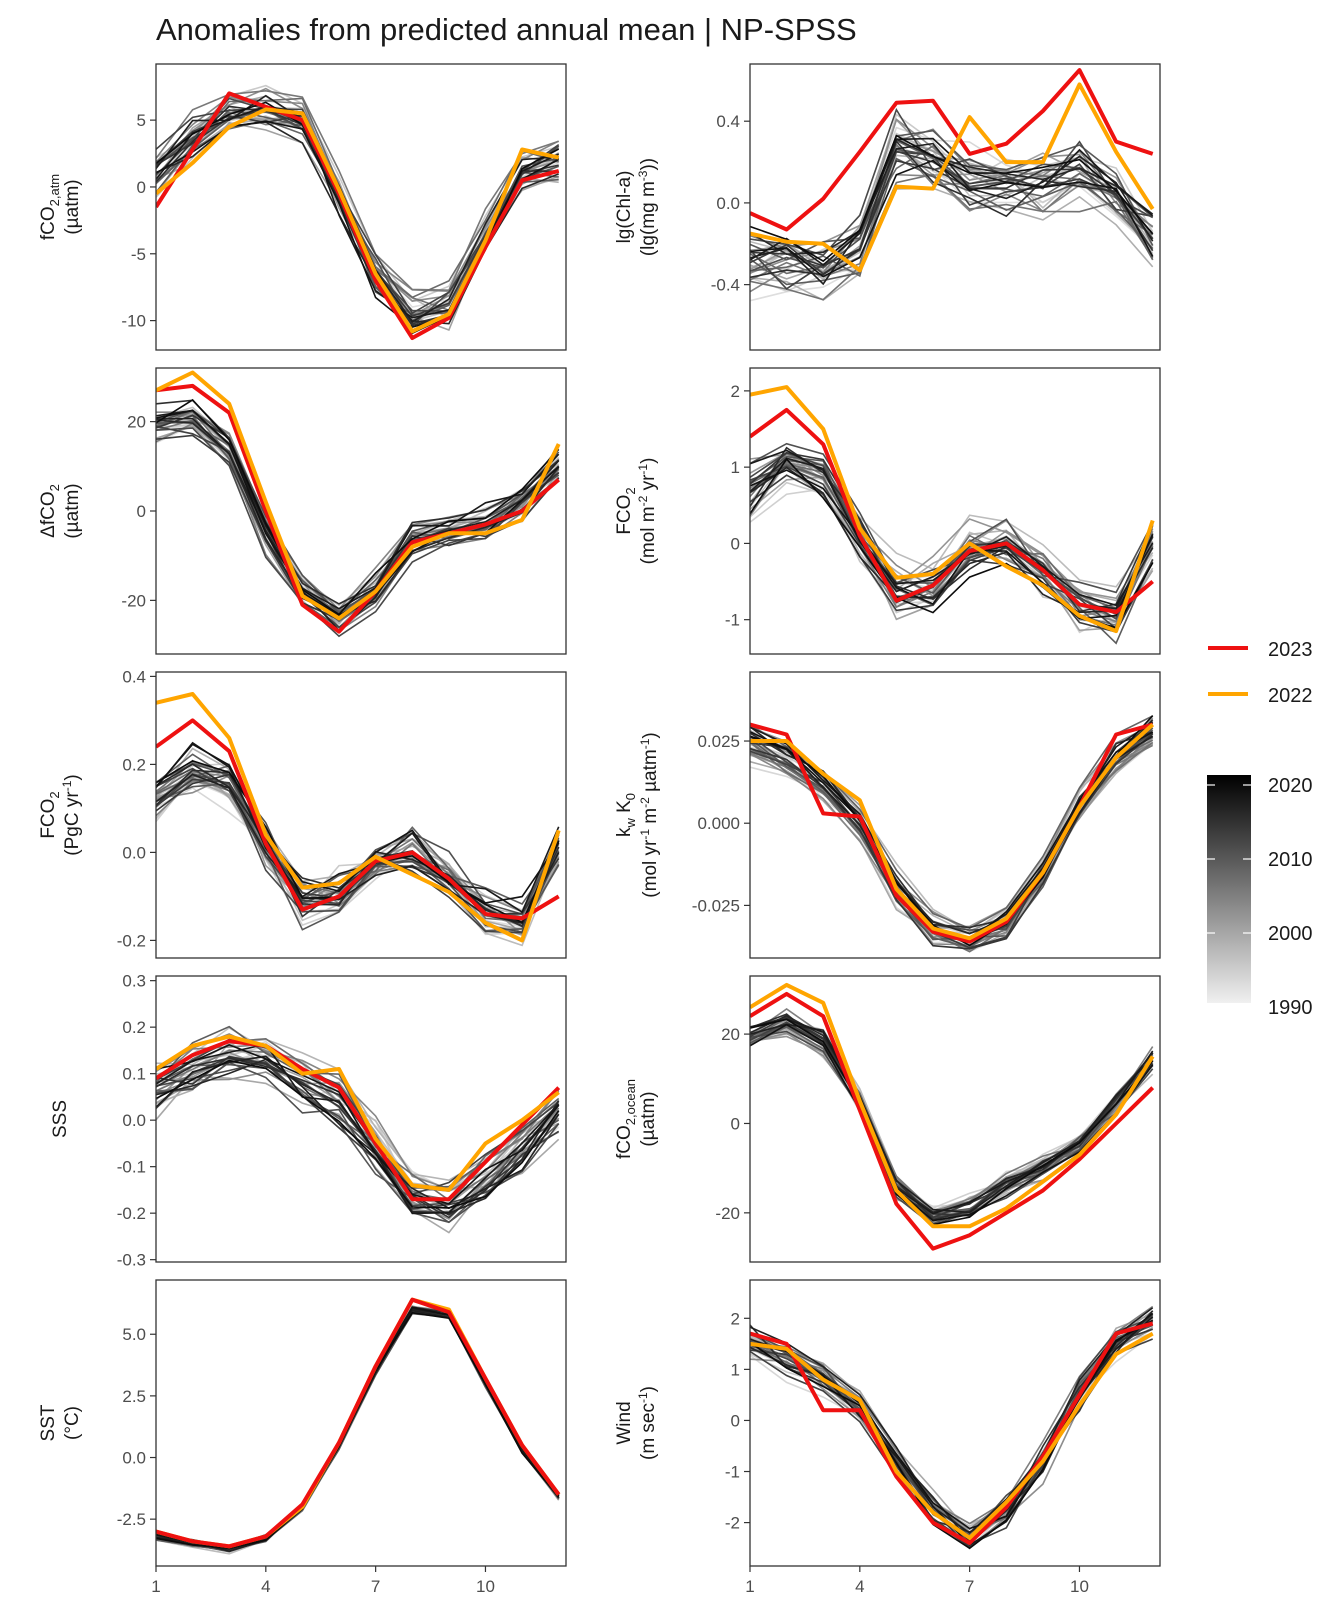  What do you see at coordinates (647, 207) in the screenshot?
I see `y-axis-label-line: (lg(mg m-3))` at bounding box center [647, 207].